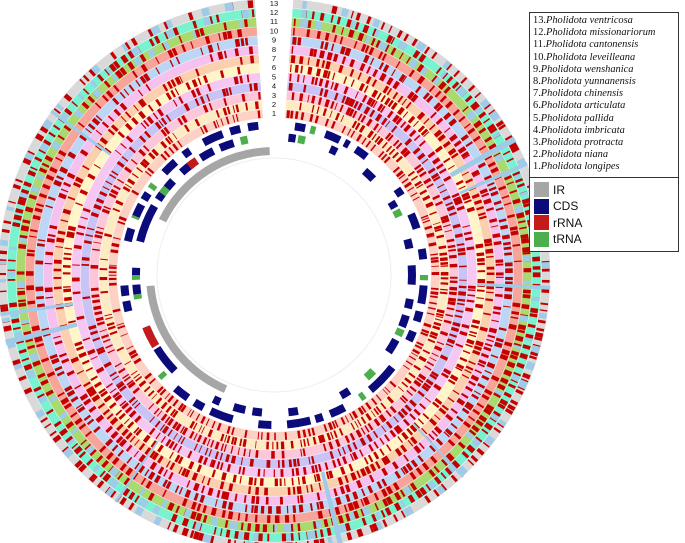 The width and height of the screenshot is (685, 543). What do you see at coordinates (274, 86) in the screenshot?
I see `ring-number: 4` at bounding box center [274, 86].